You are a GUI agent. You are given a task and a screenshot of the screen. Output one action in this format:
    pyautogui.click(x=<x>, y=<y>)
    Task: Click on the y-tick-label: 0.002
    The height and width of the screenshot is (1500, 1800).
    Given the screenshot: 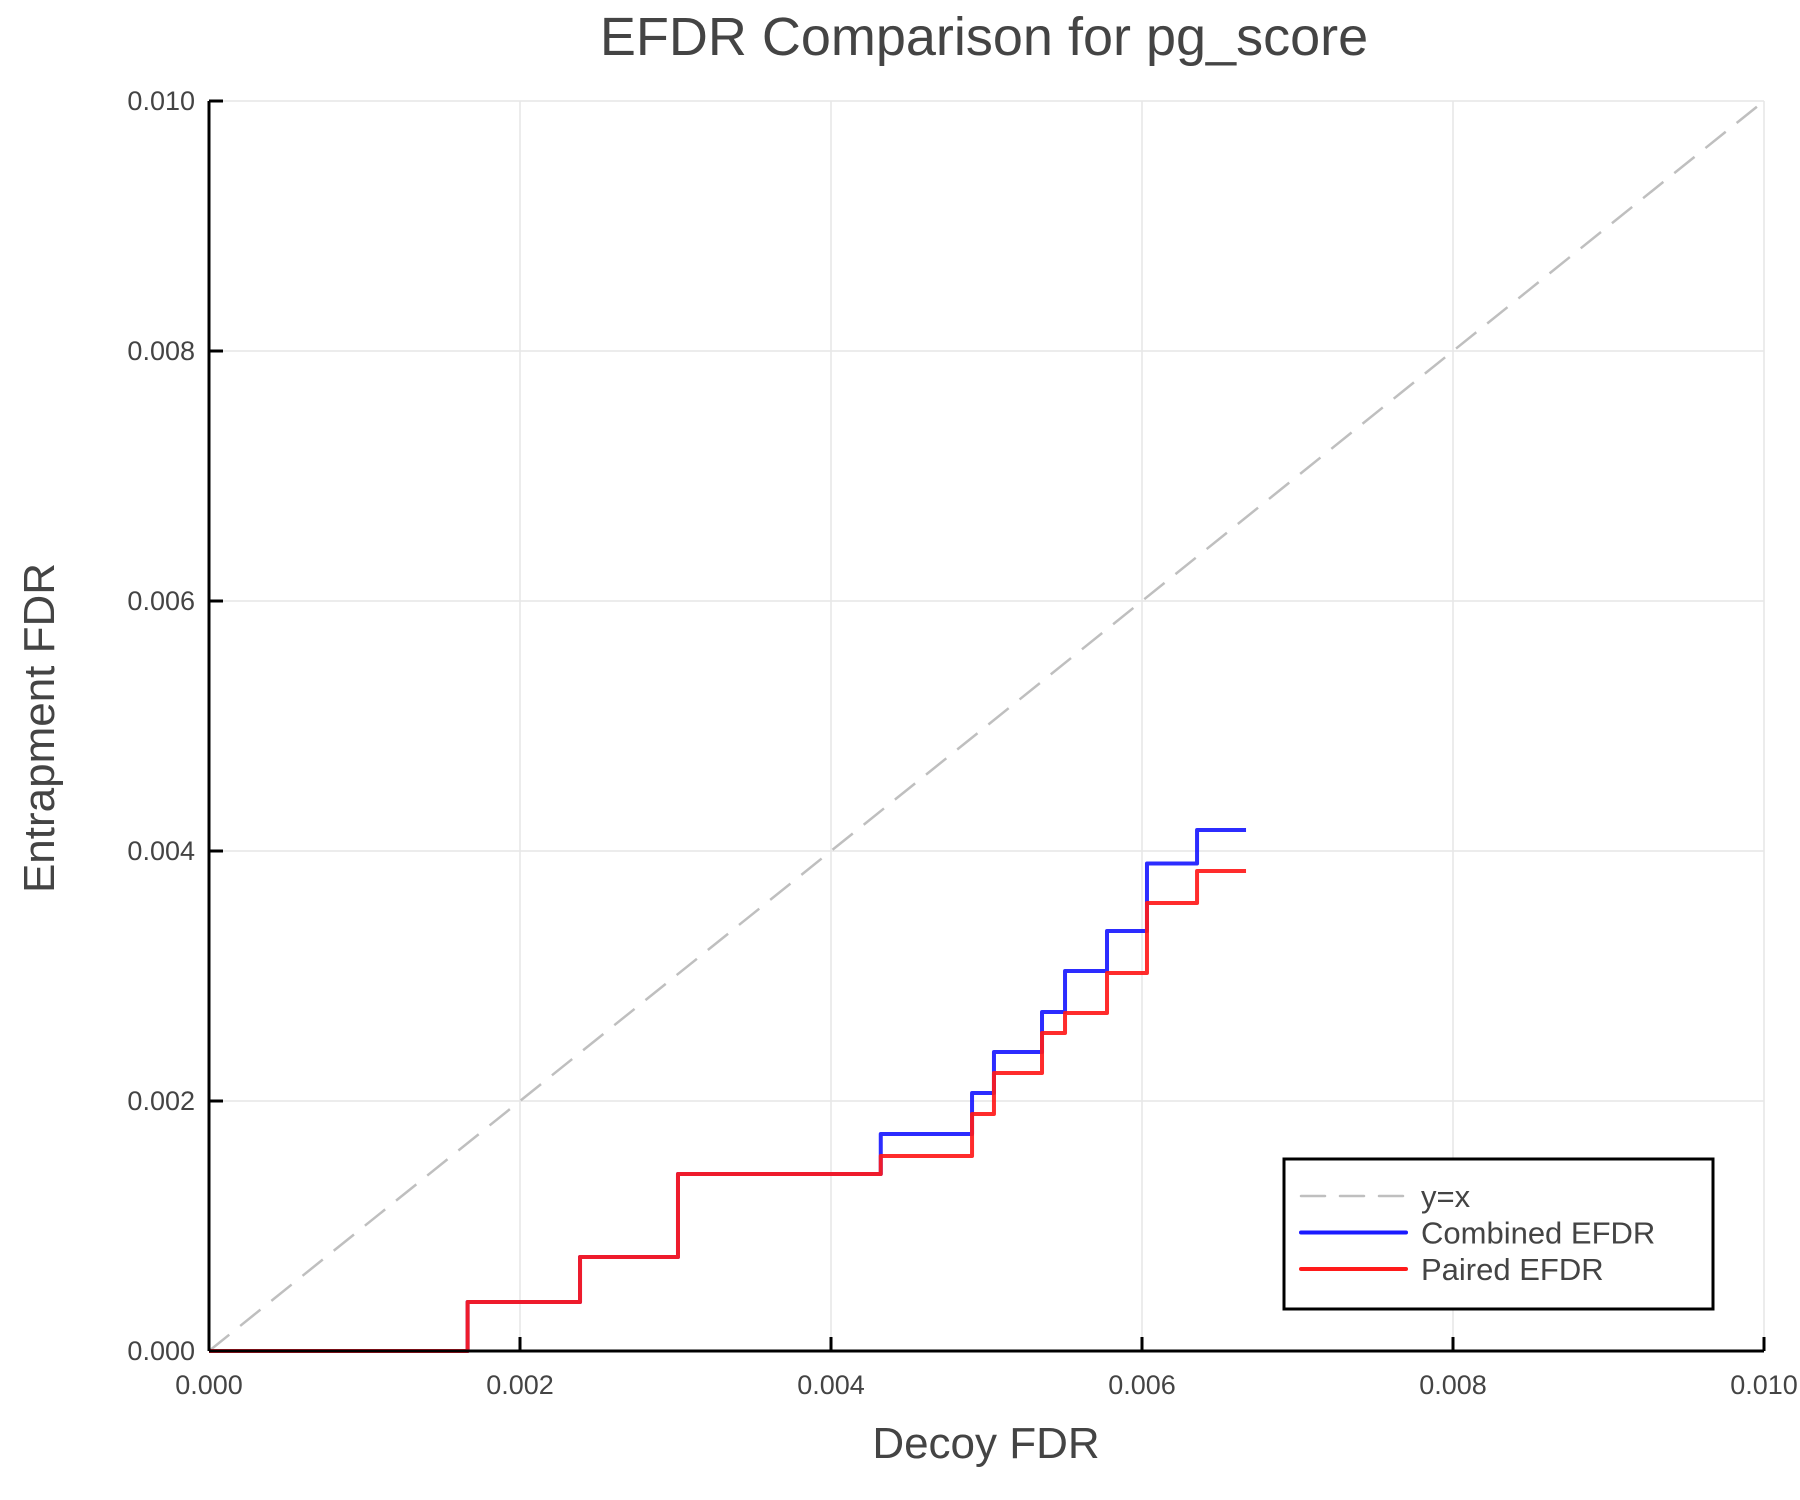 What is the action you would take?
    pyautogui.click(x=161, y=1101)
    